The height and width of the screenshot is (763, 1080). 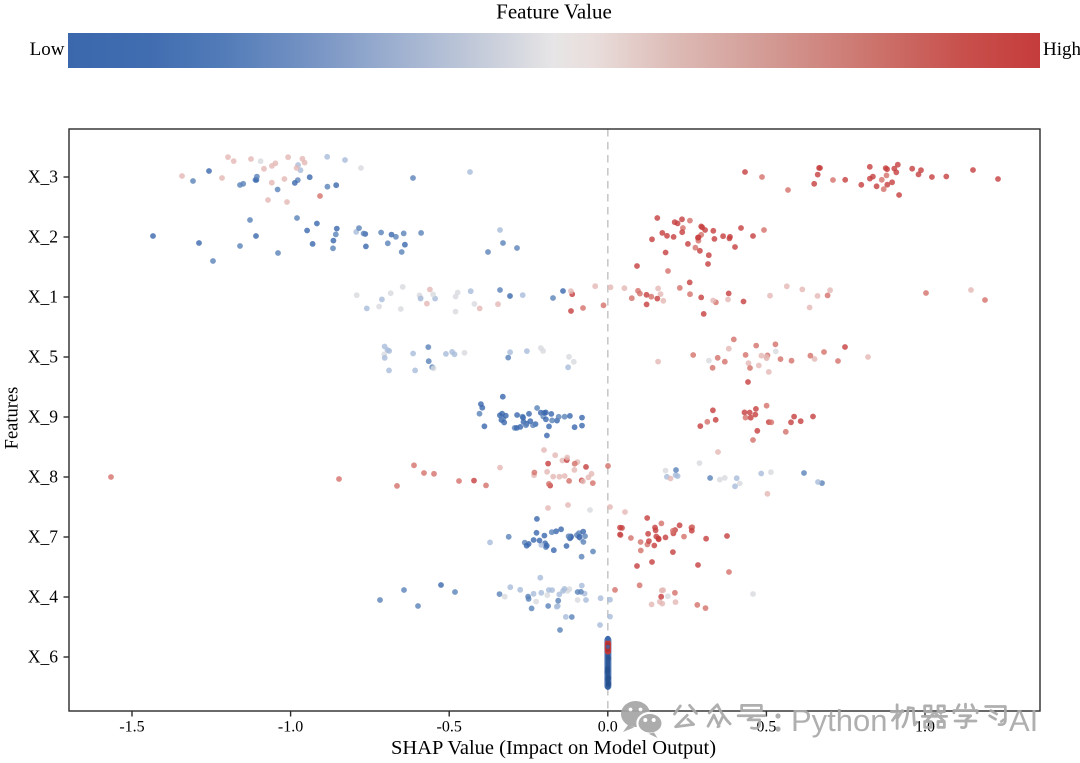 I want to click on svg-text: Low, so click(x=47, y=49).